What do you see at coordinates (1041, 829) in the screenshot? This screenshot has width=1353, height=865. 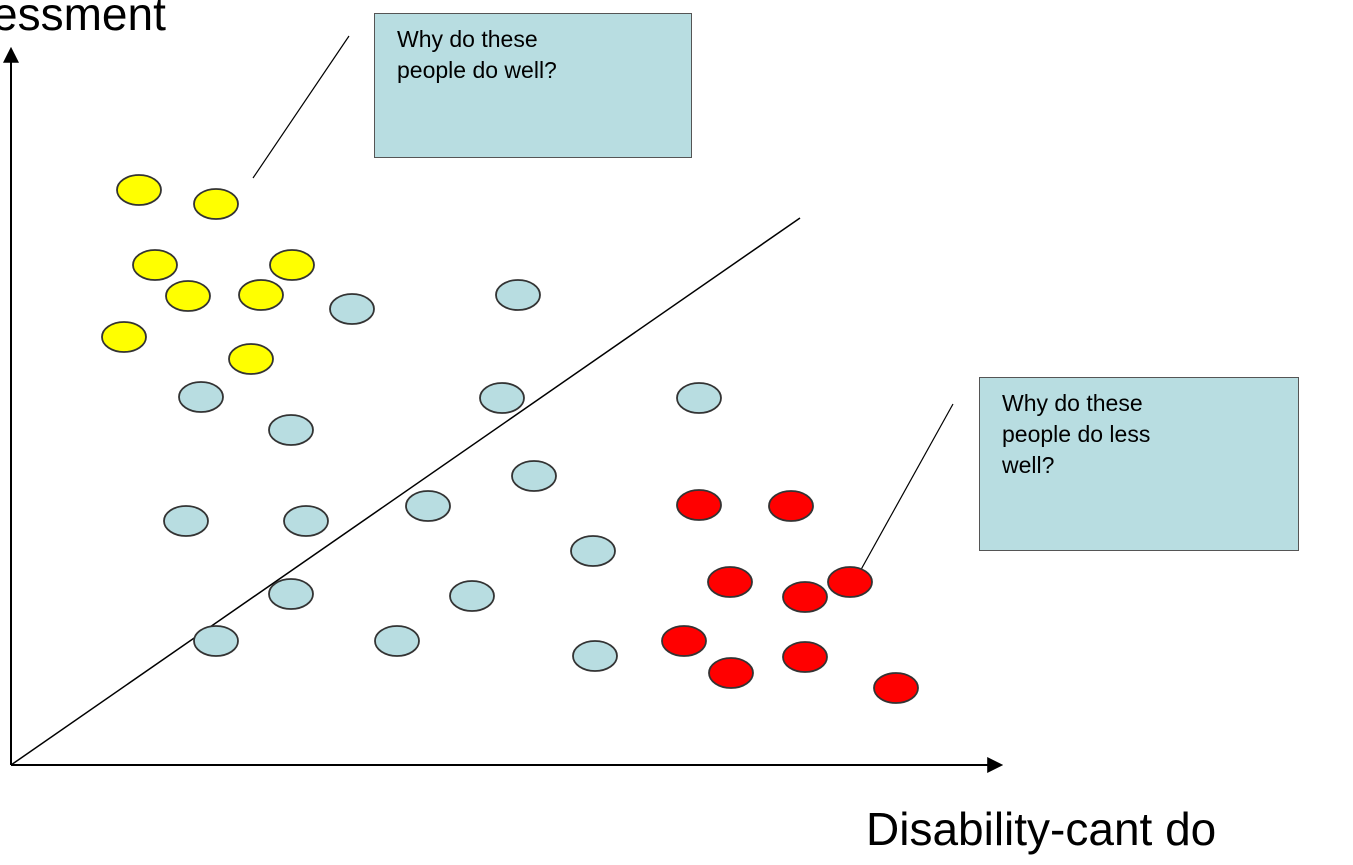 I see `x-axis-label: Disability-cant do` at bounding box center [1041, 829].